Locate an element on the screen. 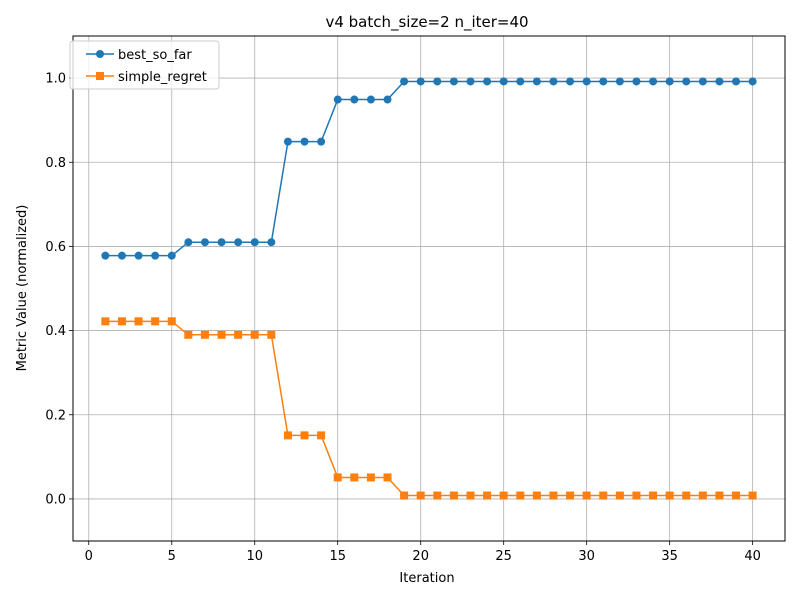 The image size is (800, 604). x-tick-label: 30 is located at coordinates (586, 556).